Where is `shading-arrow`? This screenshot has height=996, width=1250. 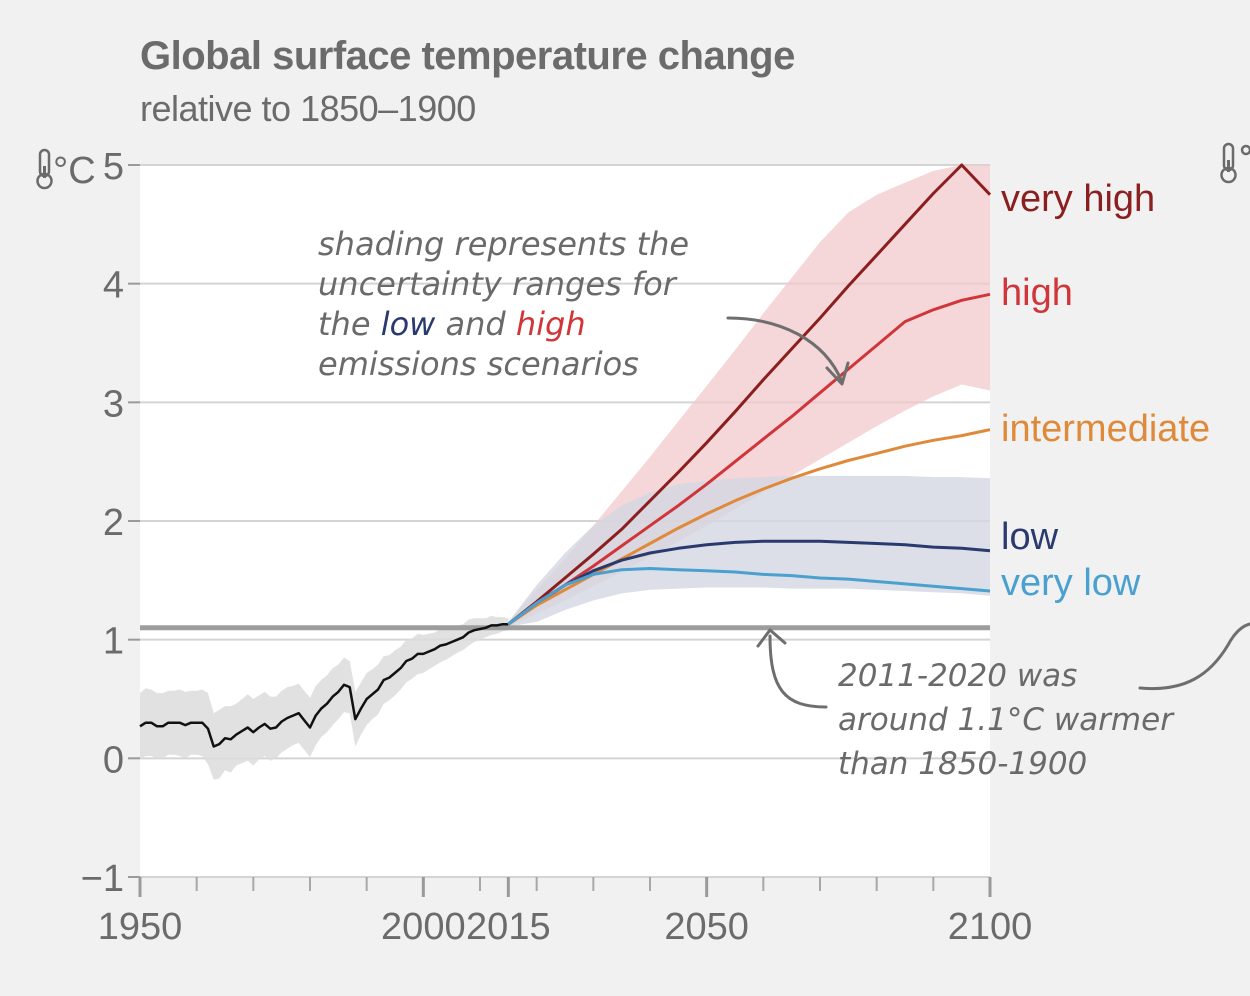 shading-arrow is located at coordinates (785, 350).